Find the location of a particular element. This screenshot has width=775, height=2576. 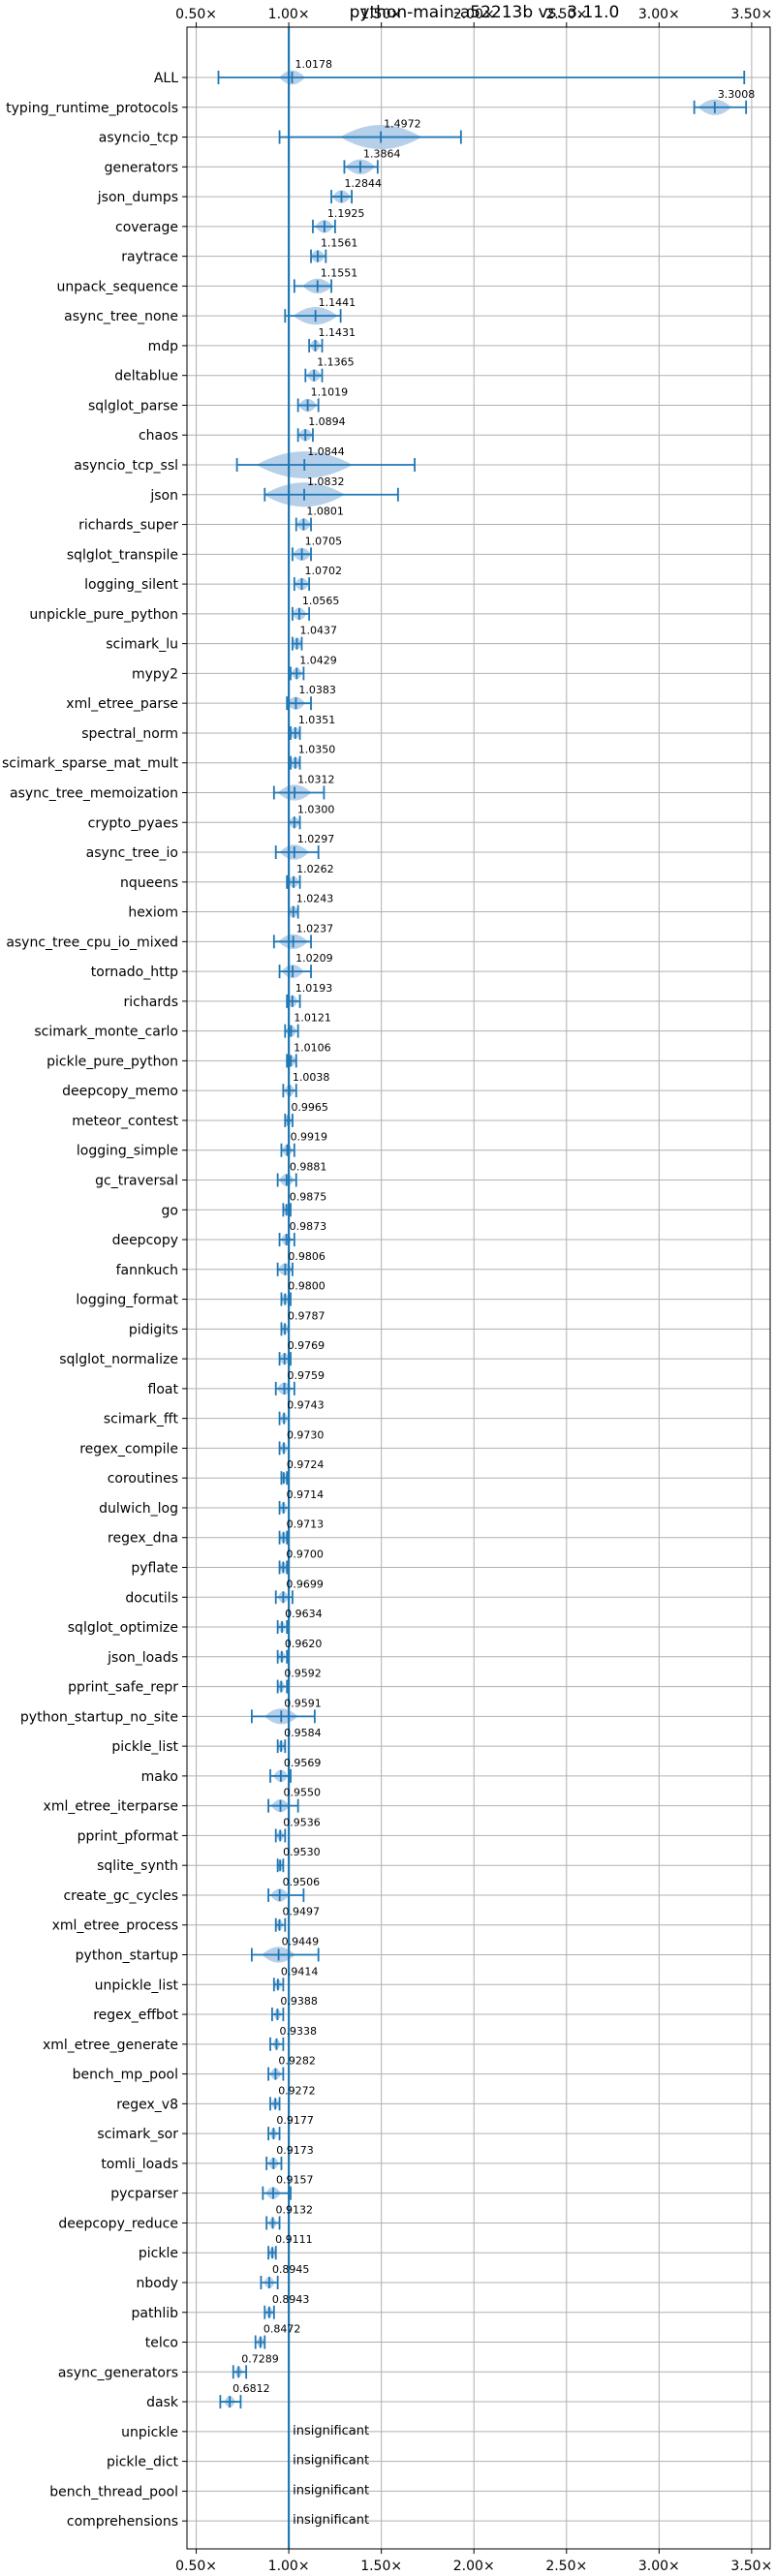

benchmark-name: async_tree_memoization is located at coordinates (94, 793).